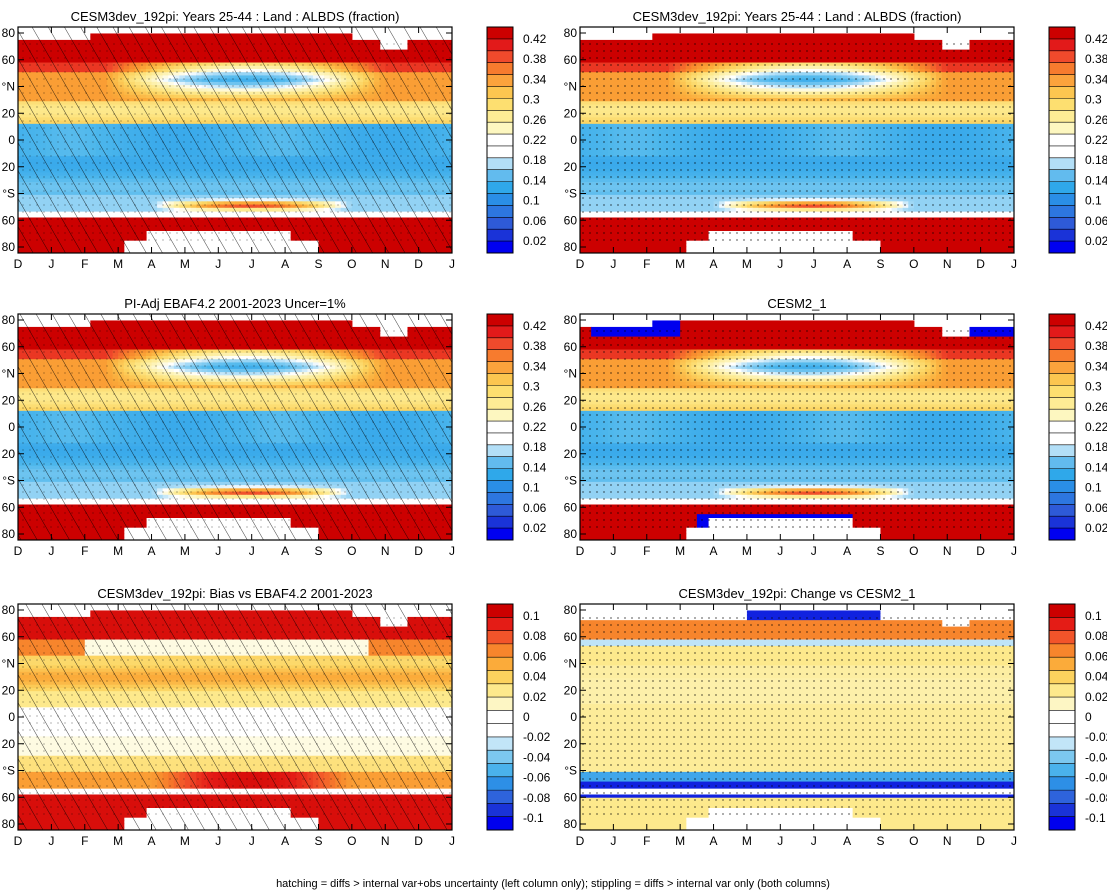 The width and height of the screenshot is (1107, 891). Describe the element at coordinates (8, 374) in the screenshot. I see `y-tick-label: °N` at that location.